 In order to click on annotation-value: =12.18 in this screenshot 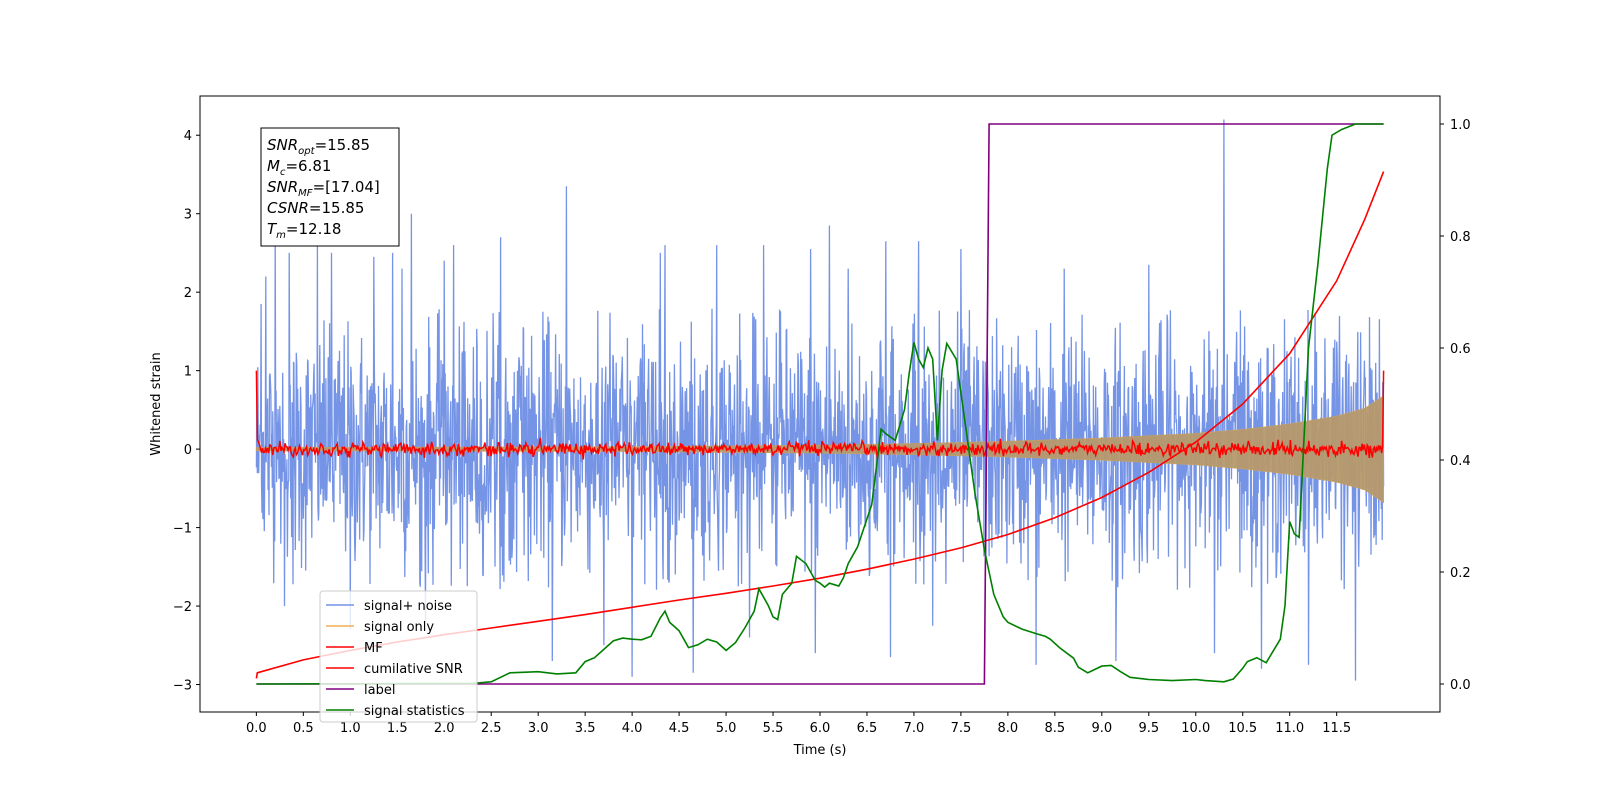, I will do `click(314, 229)`.